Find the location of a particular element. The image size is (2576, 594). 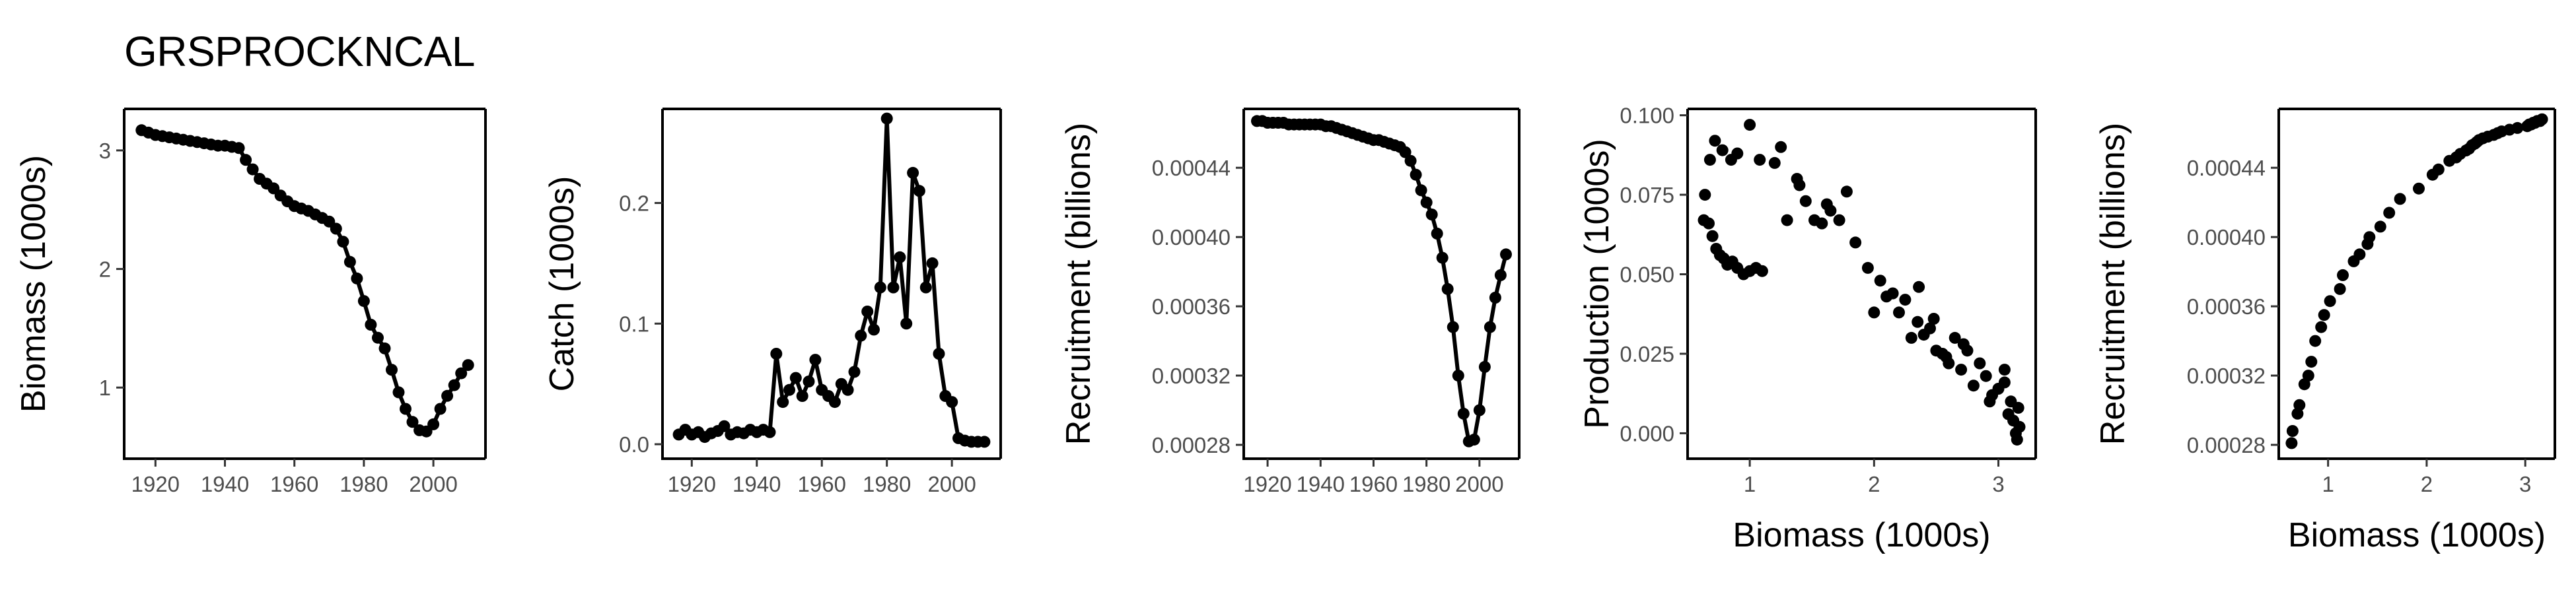

x-tick-label: 1920 is located at coordinates (155, 484).